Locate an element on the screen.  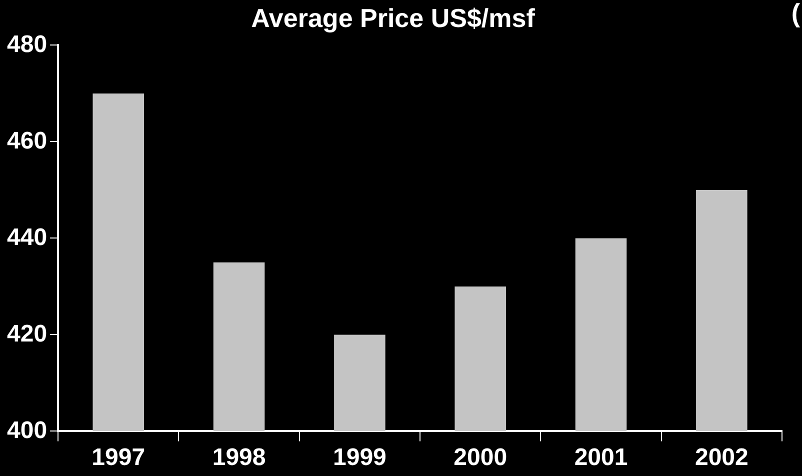
y-tick-label: 480 is located at coordinates (27, 44).